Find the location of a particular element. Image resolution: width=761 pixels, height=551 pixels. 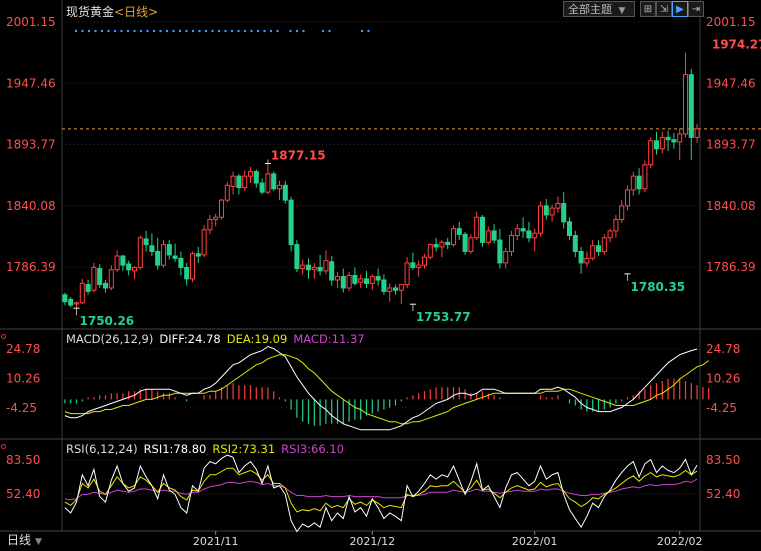

zoom-icon: ⇲ is located at coordinates (664, 9).